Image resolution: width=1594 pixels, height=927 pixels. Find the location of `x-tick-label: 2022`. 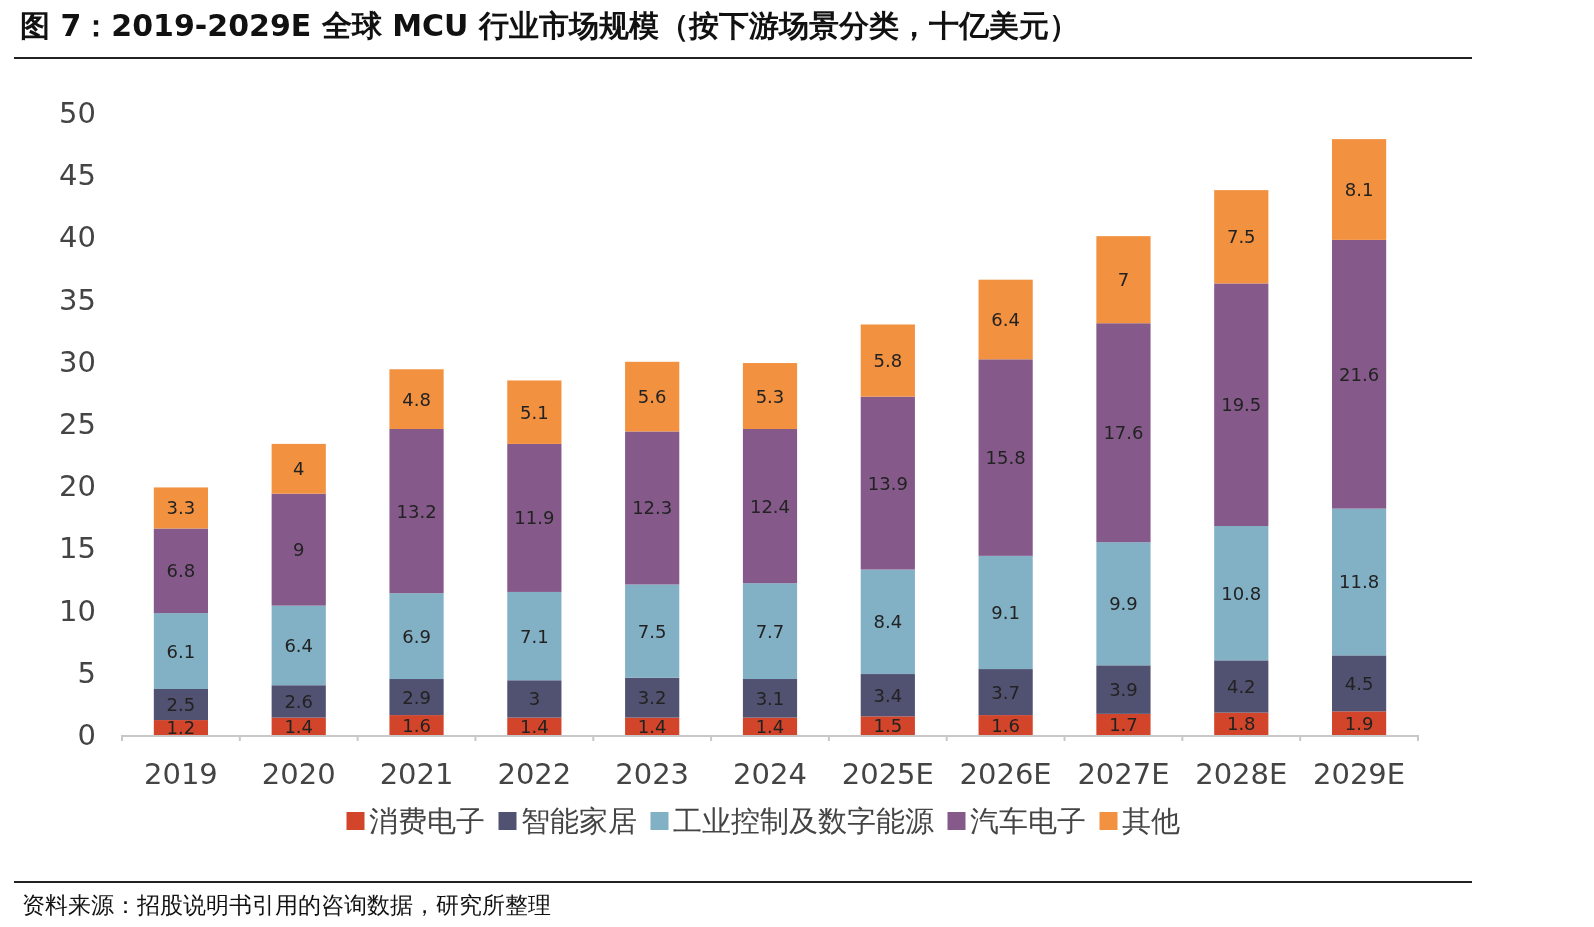

x-tick-label: 2022 is located at coordinates (534, 774).